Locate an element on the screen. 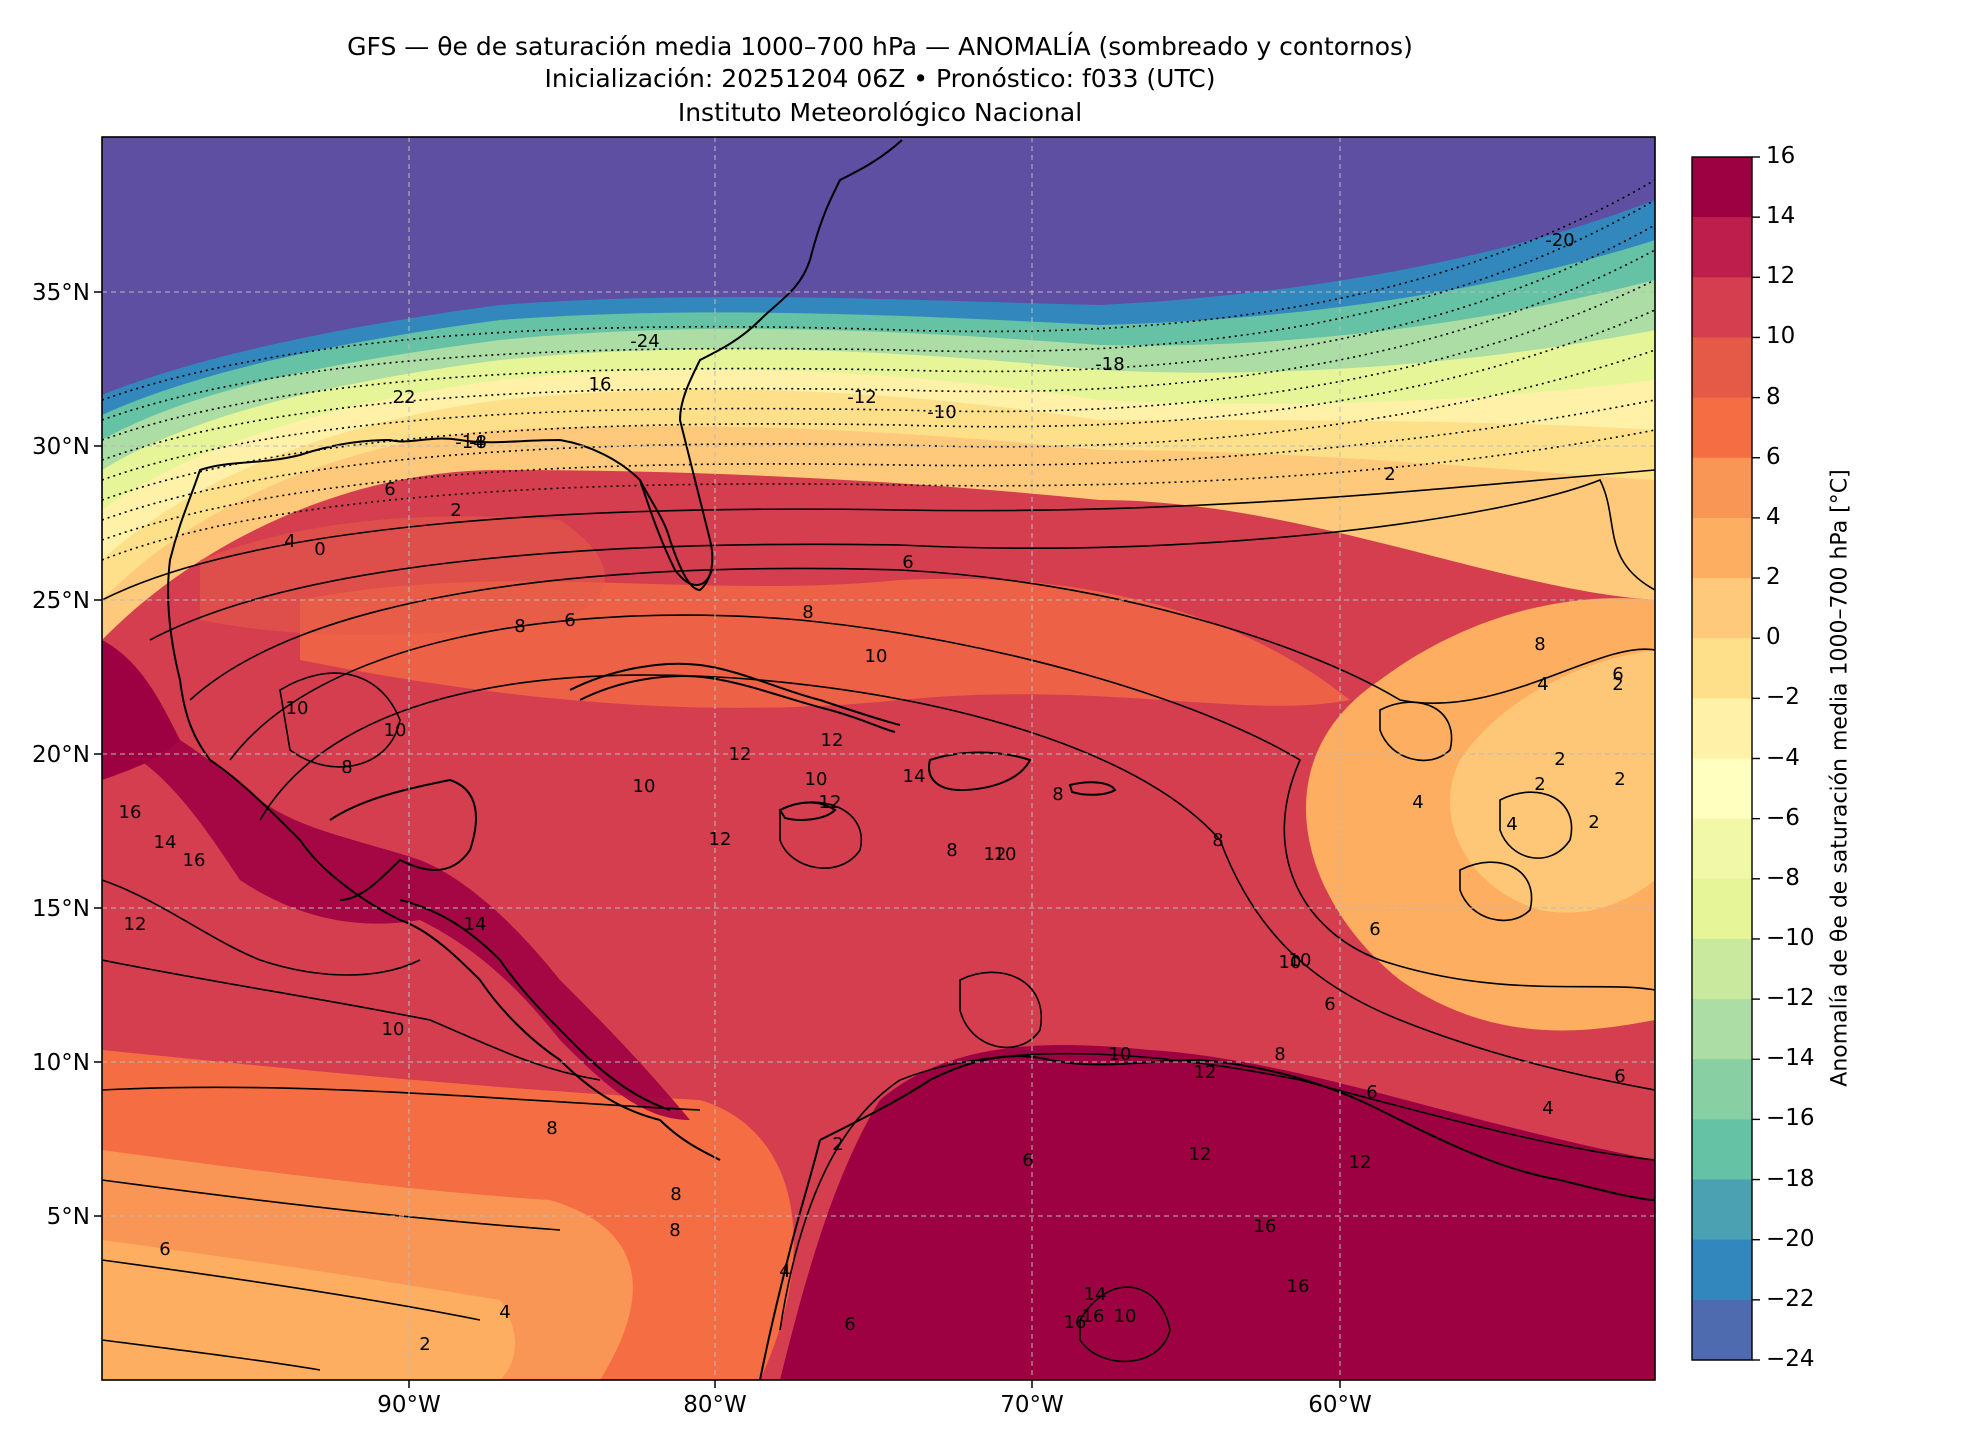 Image resolution: width=1980 pixels, height=1440 pixels. lat-axis: 35°N 30°N 25°N 20°N 15°N 10°N 5°N is located at coordinates (67, 755).